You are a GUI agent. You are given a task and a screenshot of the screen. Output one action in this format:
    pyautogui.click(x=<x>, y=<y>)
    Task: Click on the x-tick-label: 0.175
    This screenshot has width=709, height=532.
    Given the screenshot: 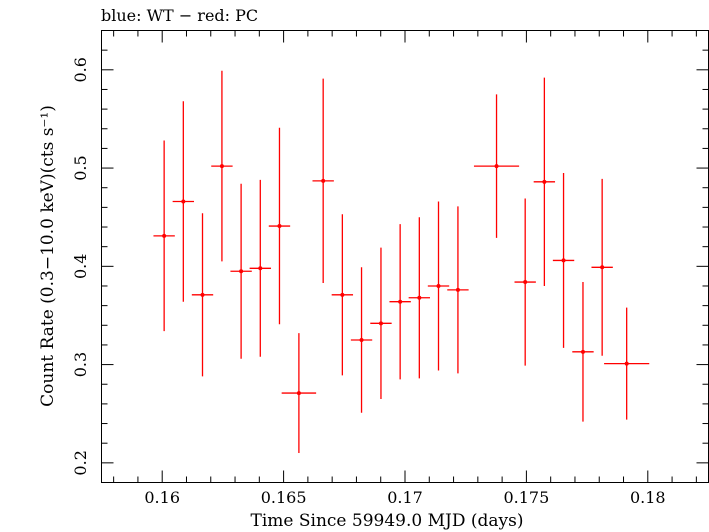 What is the action you would take?
    pyautogui.click(x=526, y=497)
    